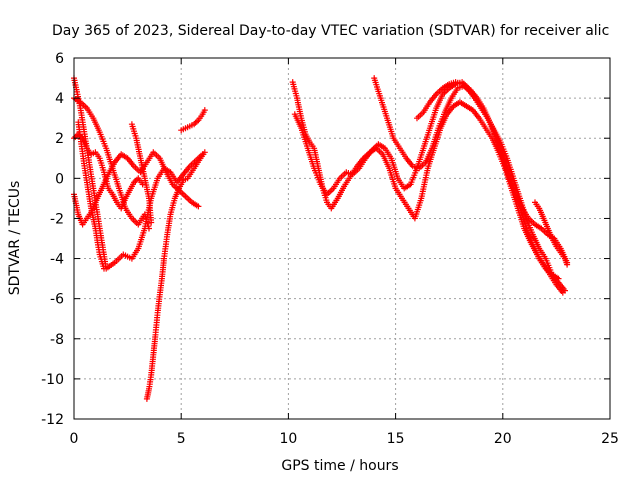 This screenshot has height=480, width=640. Describe the element at coordinates (15, 238) in the screenshot. I see `y-axis-label: SDTVAR / TECUs` at that location.